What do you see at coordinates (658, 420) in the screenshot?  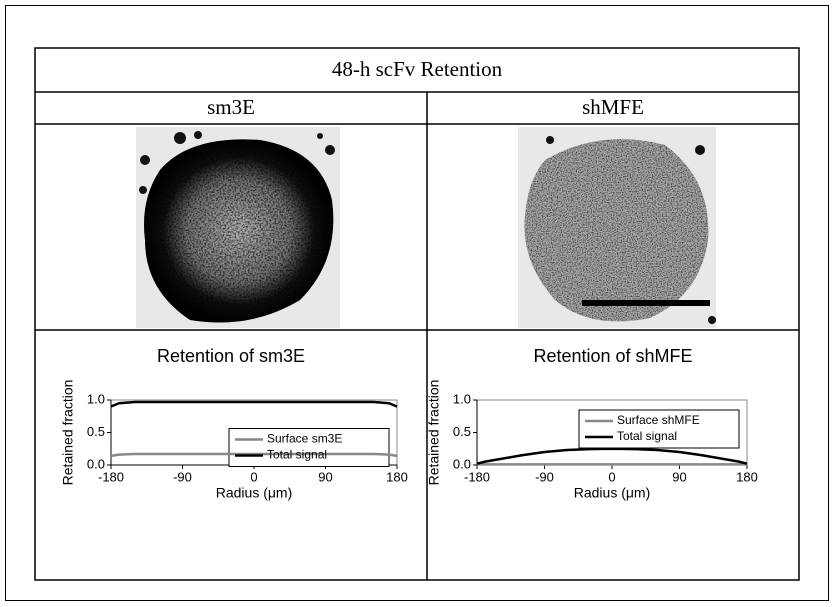 I see `legend-label: Surface shMFE` at bounding box center [658, 420].